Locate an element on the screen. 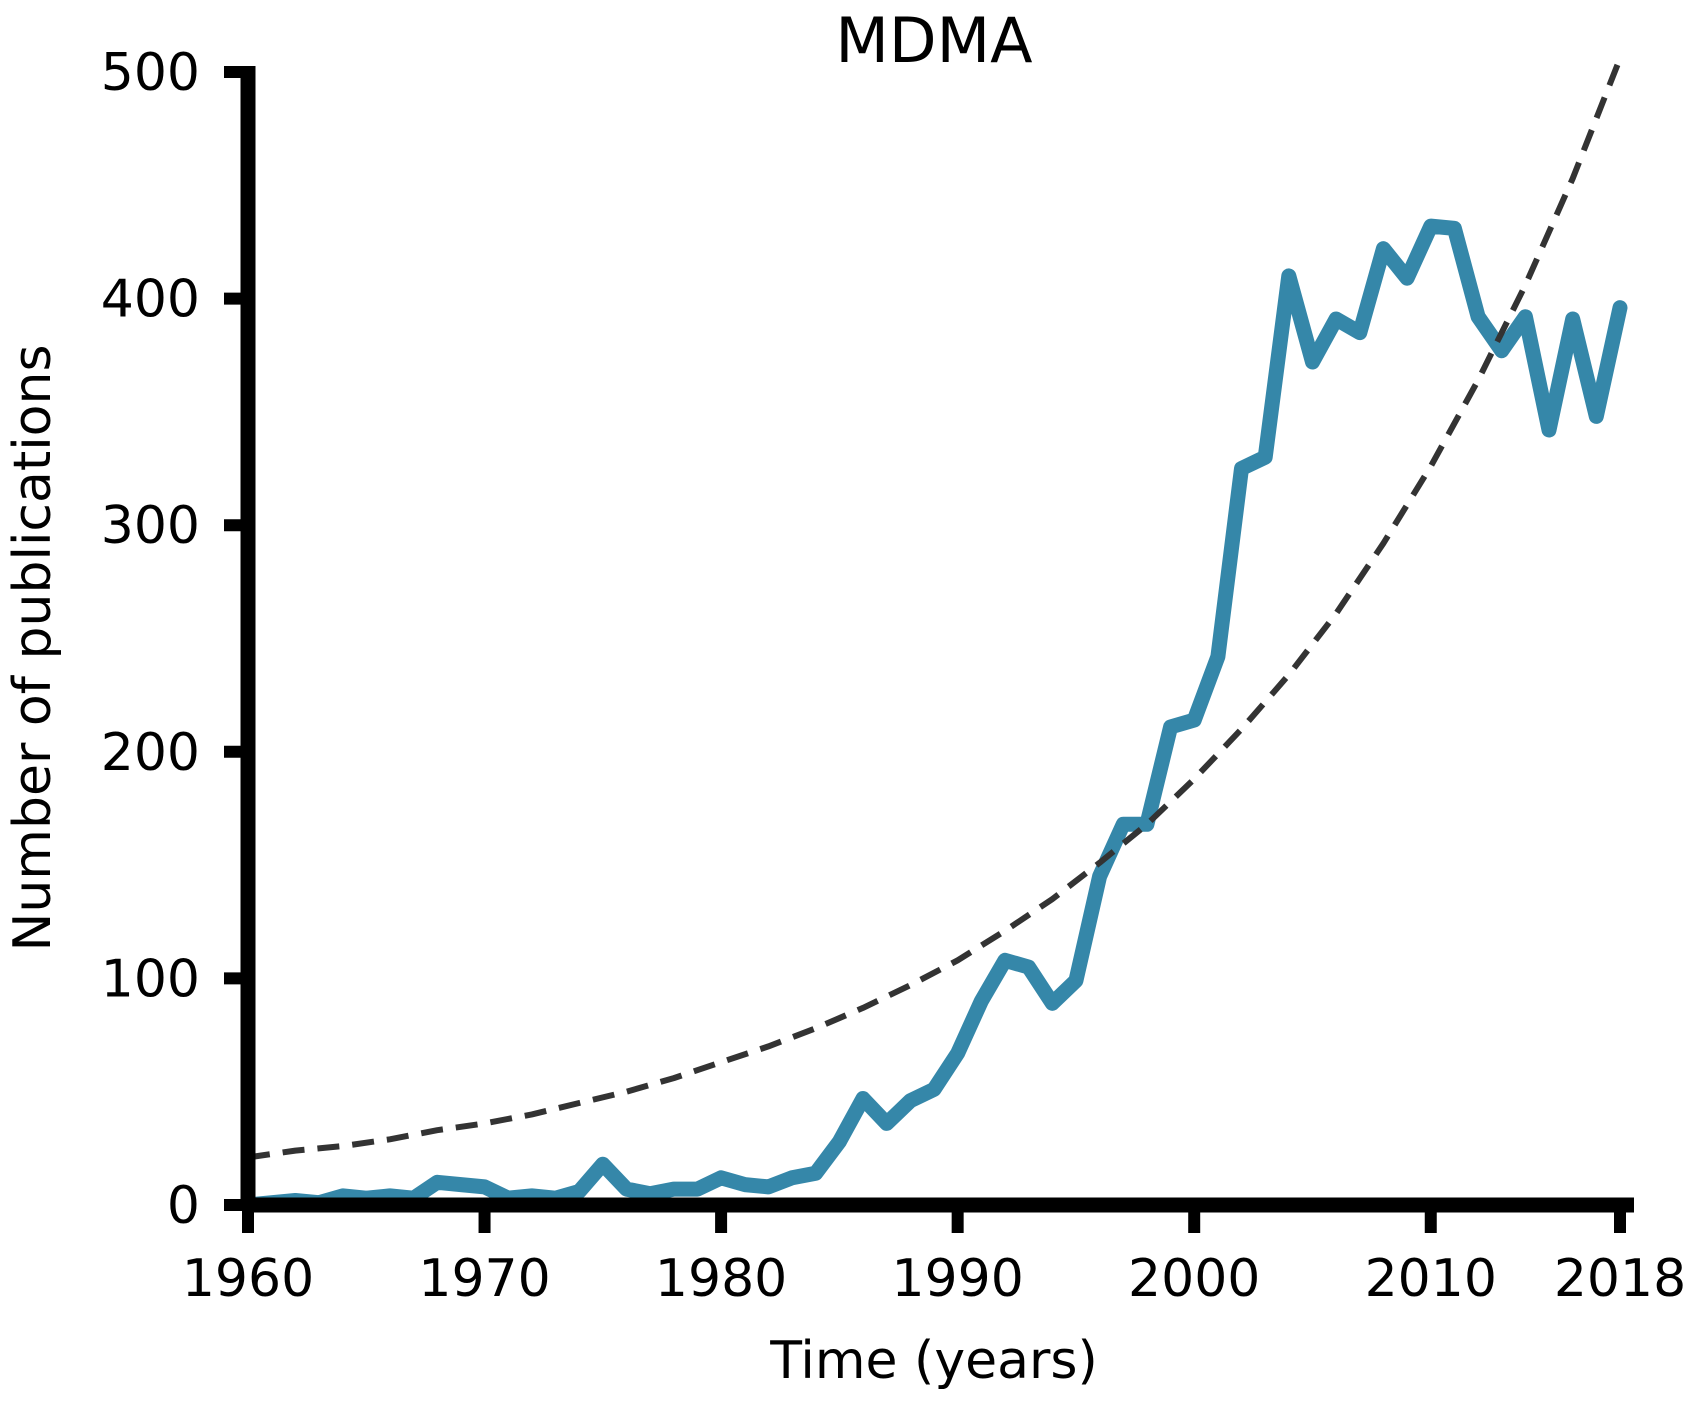  y-axis-label: Number of publications is located at coordinates (33, 647).